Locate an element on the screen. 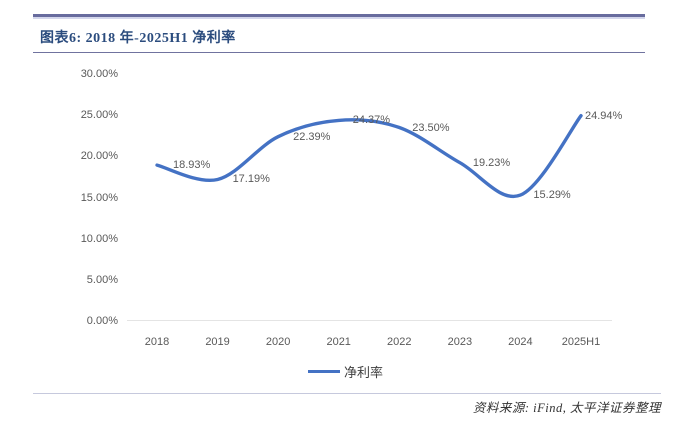  y-tick-label: 30.00% is located at coordinates (99, 74).